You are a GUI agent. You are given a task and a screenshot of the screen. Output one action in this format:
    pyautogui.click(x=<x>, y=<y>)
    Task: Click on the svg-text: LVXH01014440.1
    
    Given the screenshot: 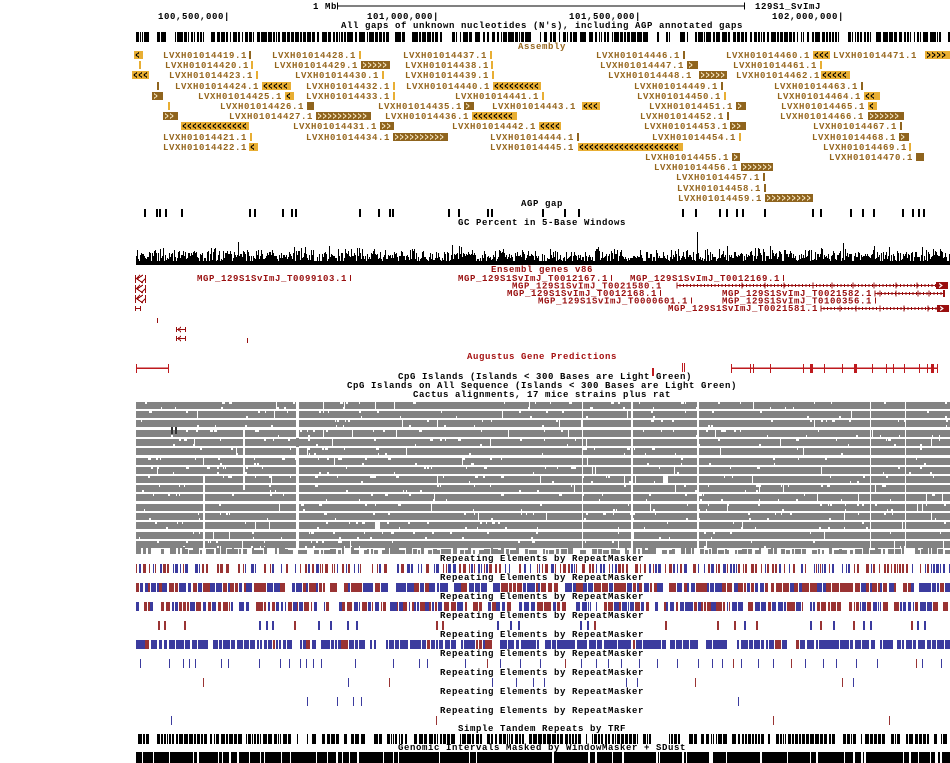 What is the action you would take?
    pyautogui.click(x=448, y=87)
    